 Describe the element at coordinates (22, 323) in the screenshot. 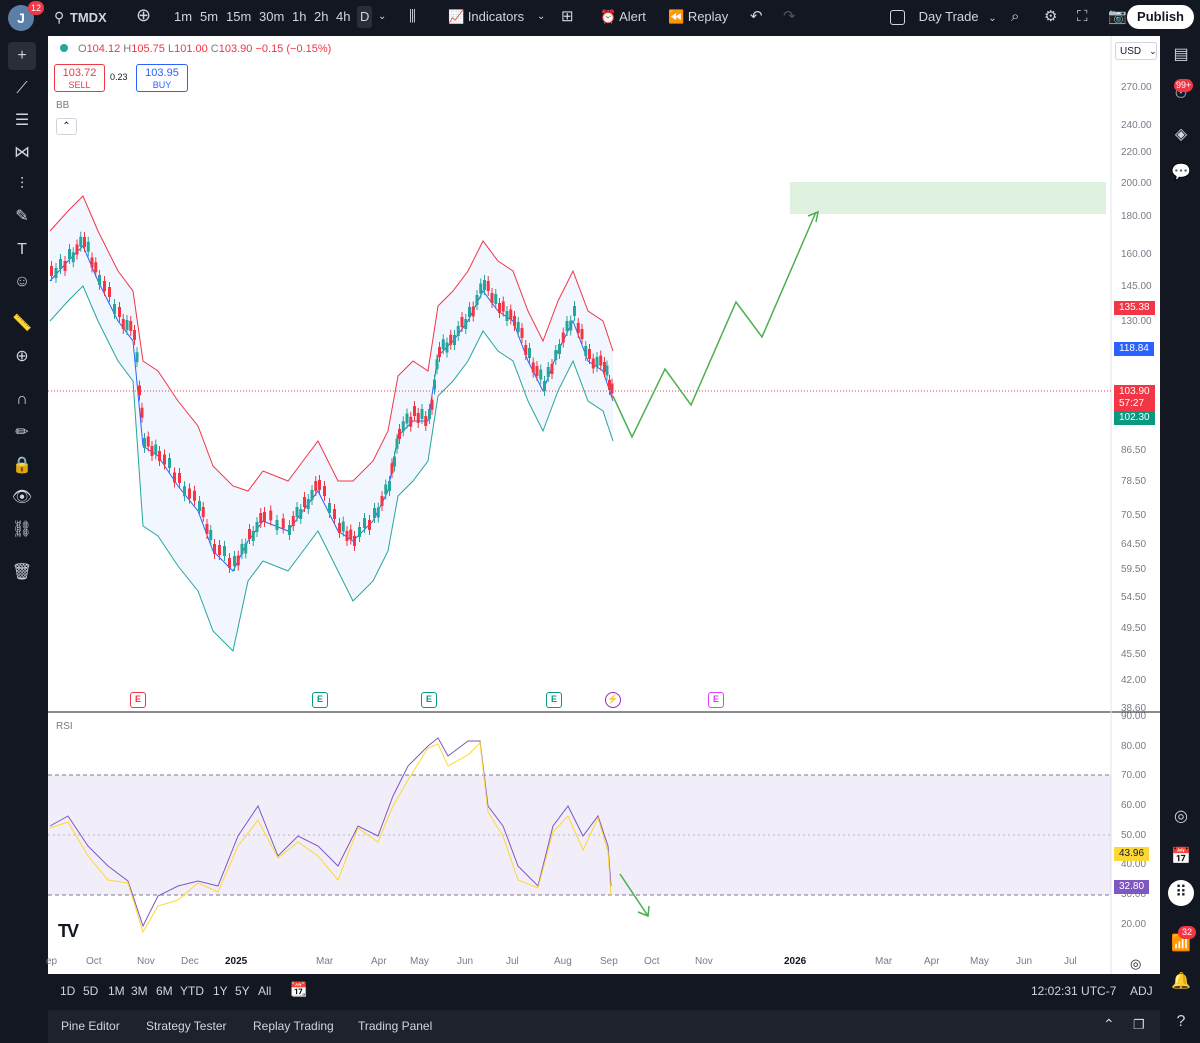

I see `ruler-icon: 📏` at that location.